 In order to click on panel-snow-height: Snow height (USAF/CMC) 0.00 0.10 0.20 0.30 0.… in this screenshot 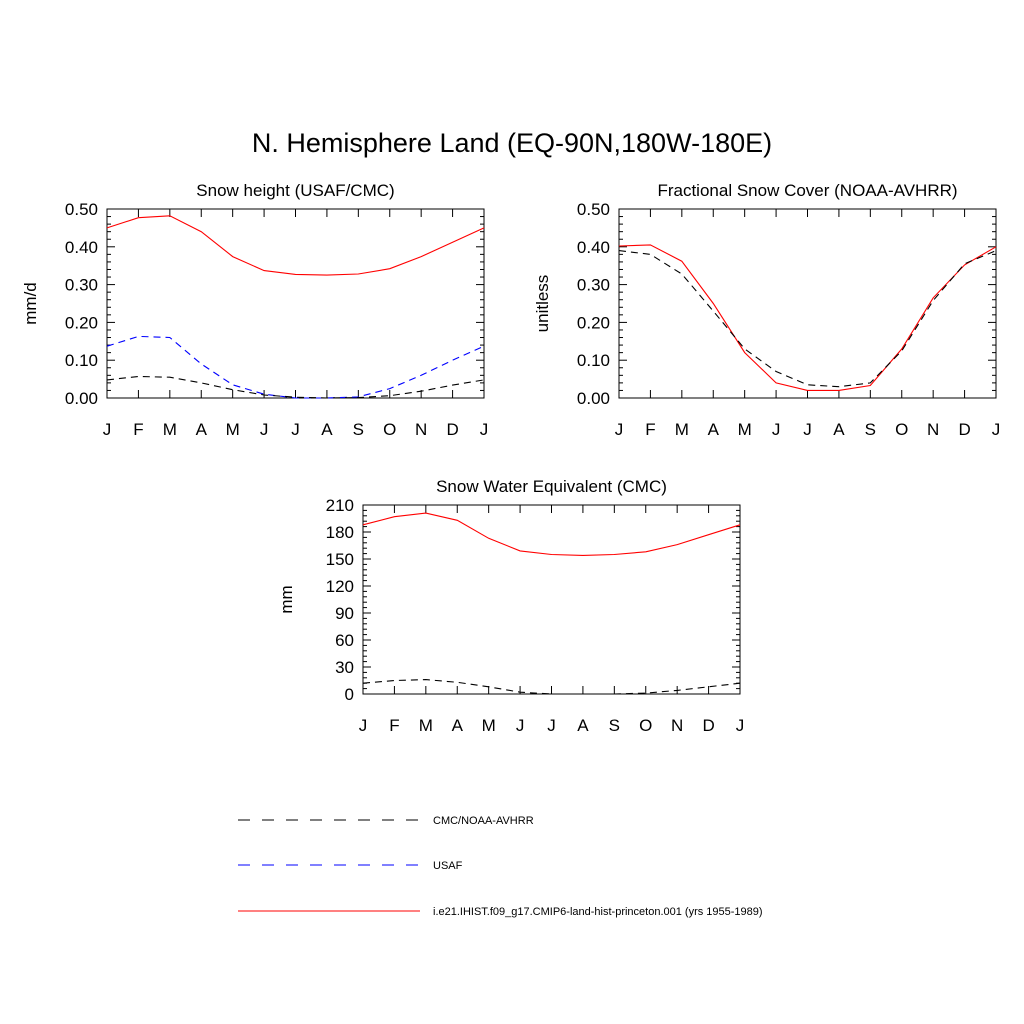, I will do `click(254, 310)`.